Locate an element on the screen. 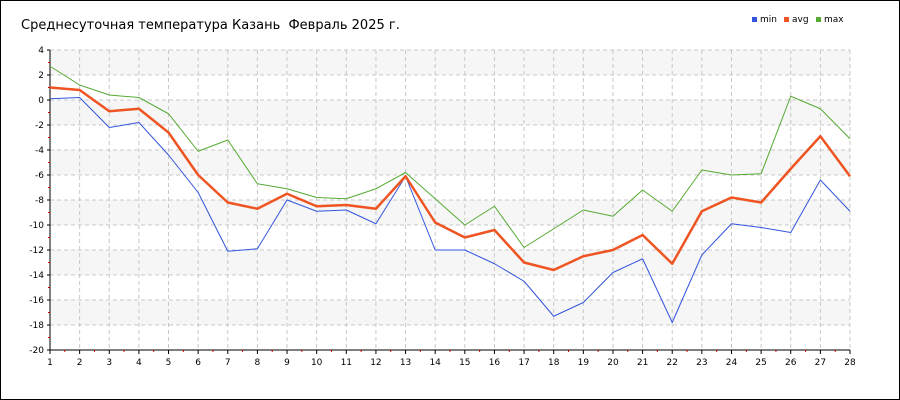 This screenshot has height=400, width=900. x-tick-label: 14 is located at coordinates (435, 363).